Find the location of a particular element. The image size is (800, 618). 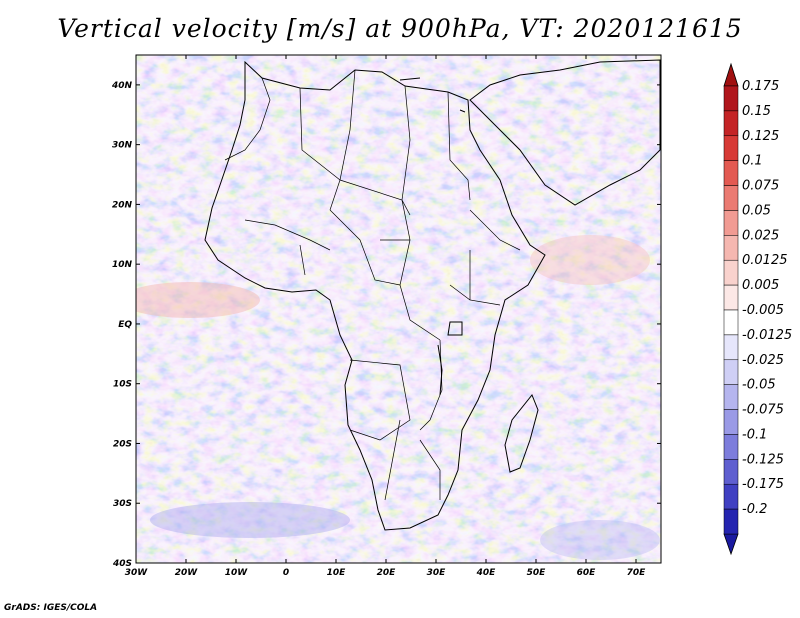

colorbar-label: 0.175 is located at coordinates (760, 86).